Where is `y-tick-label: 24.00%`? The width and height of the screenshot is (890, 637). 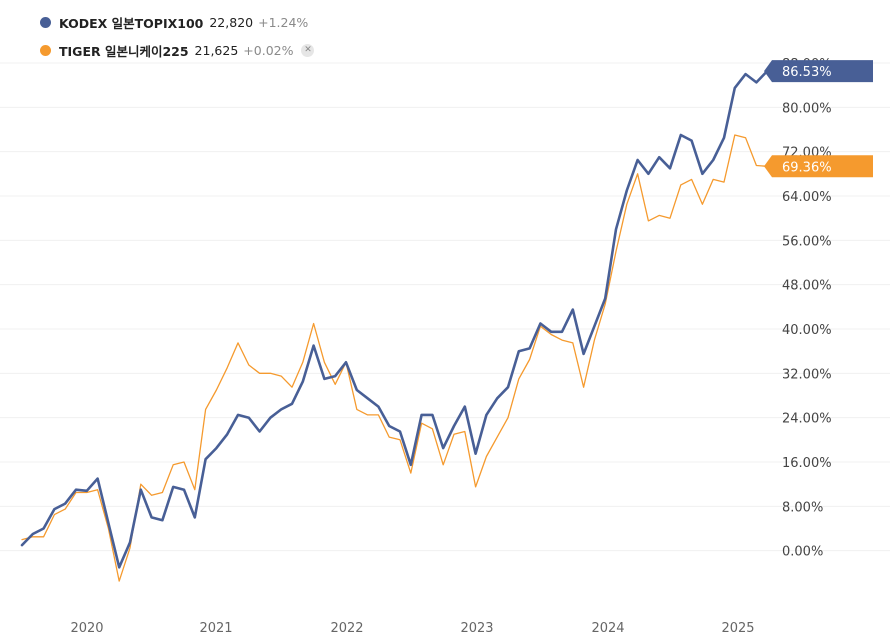 y-tick-label: 24.00% is located at coordinates (807, 419).